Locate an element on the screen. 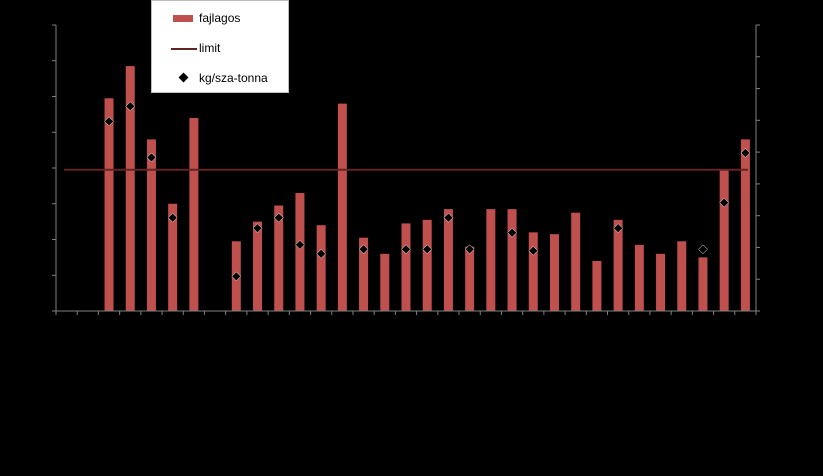 This screenshot has width=823, height=476. legend-label-fajlagos: fajlagos is located at coordinates (220, 18).